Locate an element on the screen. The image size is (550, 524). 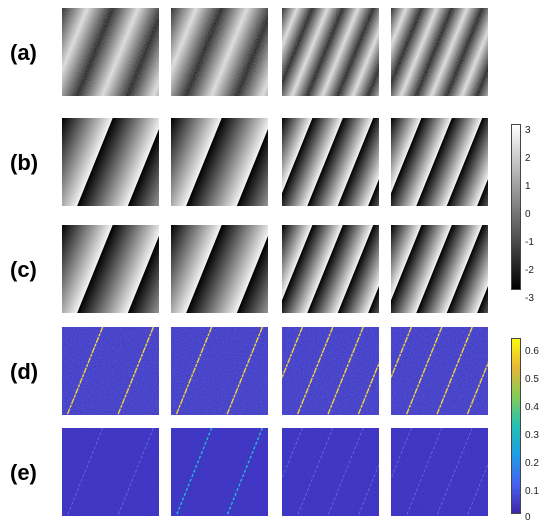
colorbar-gray-tick: 0 is located at coordinates (528, 214).